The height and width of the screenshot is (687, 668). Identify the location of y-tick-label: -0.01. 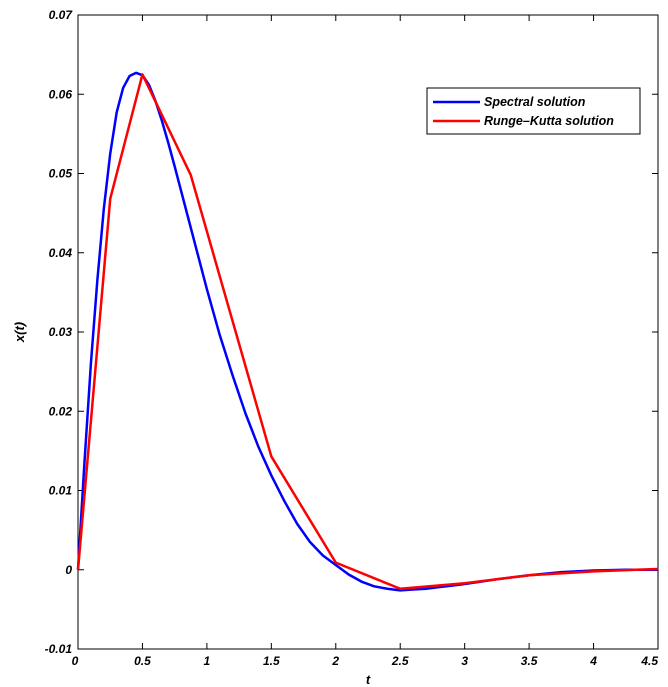
(59, 649).